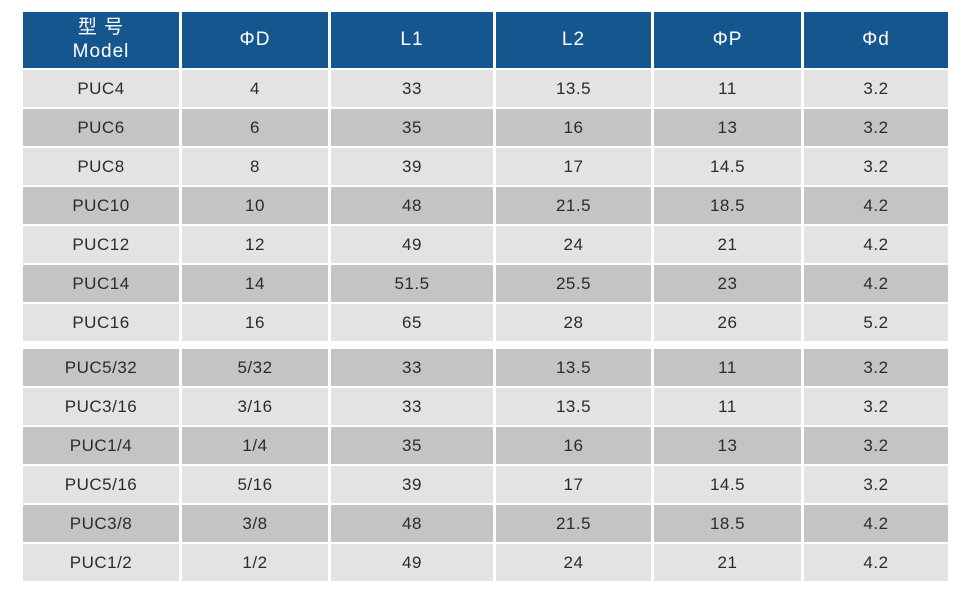 The image size is (961, 607). I want to click on value-cell: 5.2, so click(876, 322).